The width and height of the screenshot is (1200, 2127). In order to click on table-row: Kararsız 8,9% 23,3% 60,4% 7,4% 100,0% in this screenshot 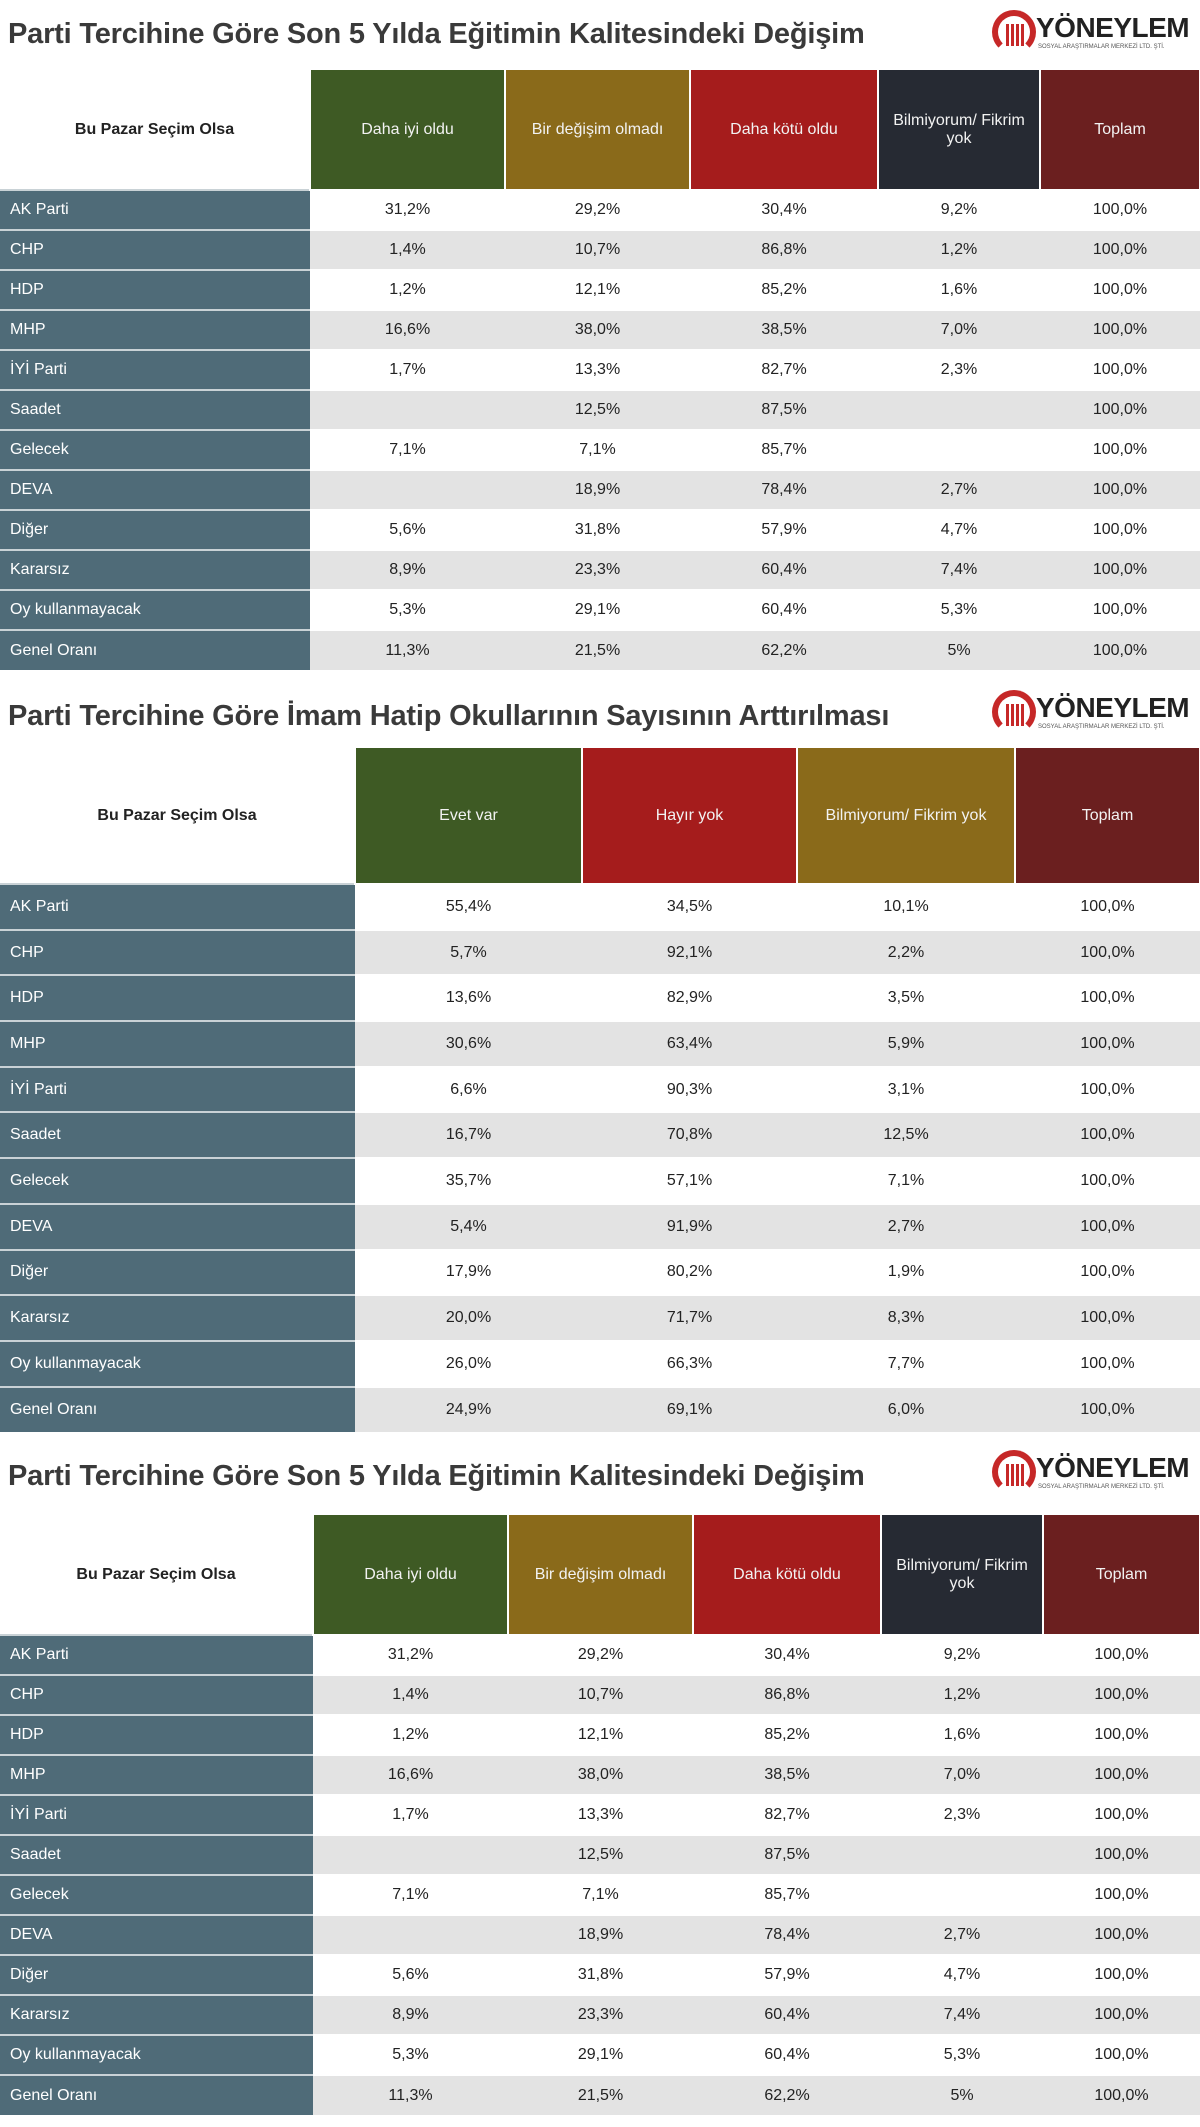, I will do `click(600, 2014)`.